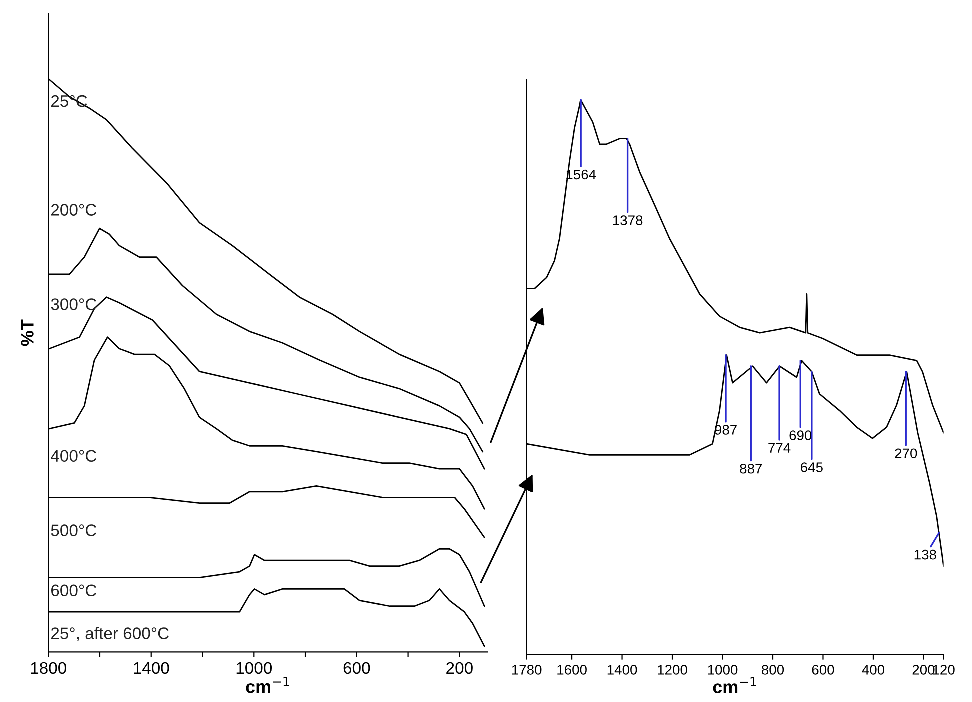  What do you see at coordinates (779, 448) in the screenshot?
I see `annotation: 774` at bounding box center [779, 448].